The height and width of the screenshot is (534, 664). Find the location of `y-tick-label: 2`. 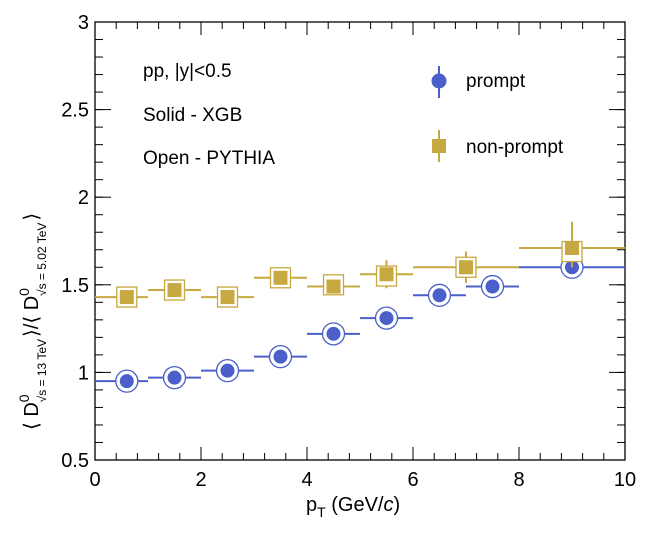

y-tick-label: 2 is located at coordinates (83, 198).